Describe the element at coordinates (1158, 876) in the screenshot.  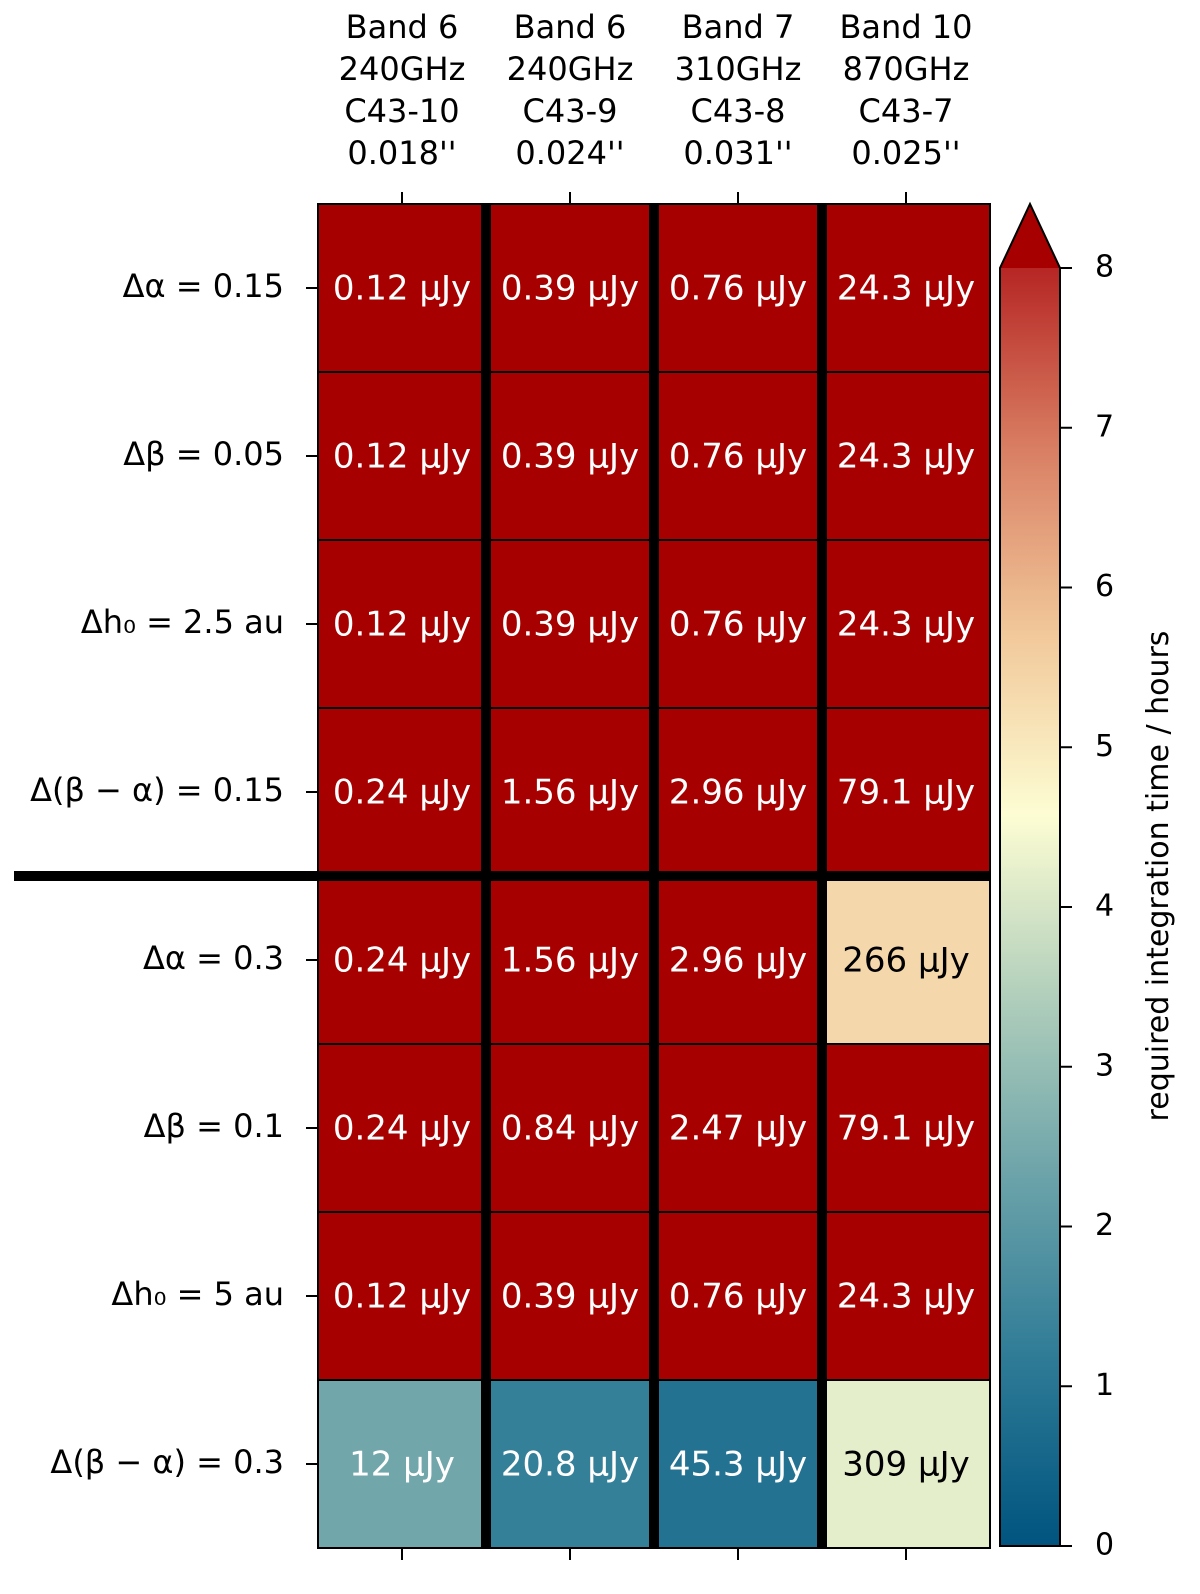
I see `colorbar-title: required integration time / hours` at that location.